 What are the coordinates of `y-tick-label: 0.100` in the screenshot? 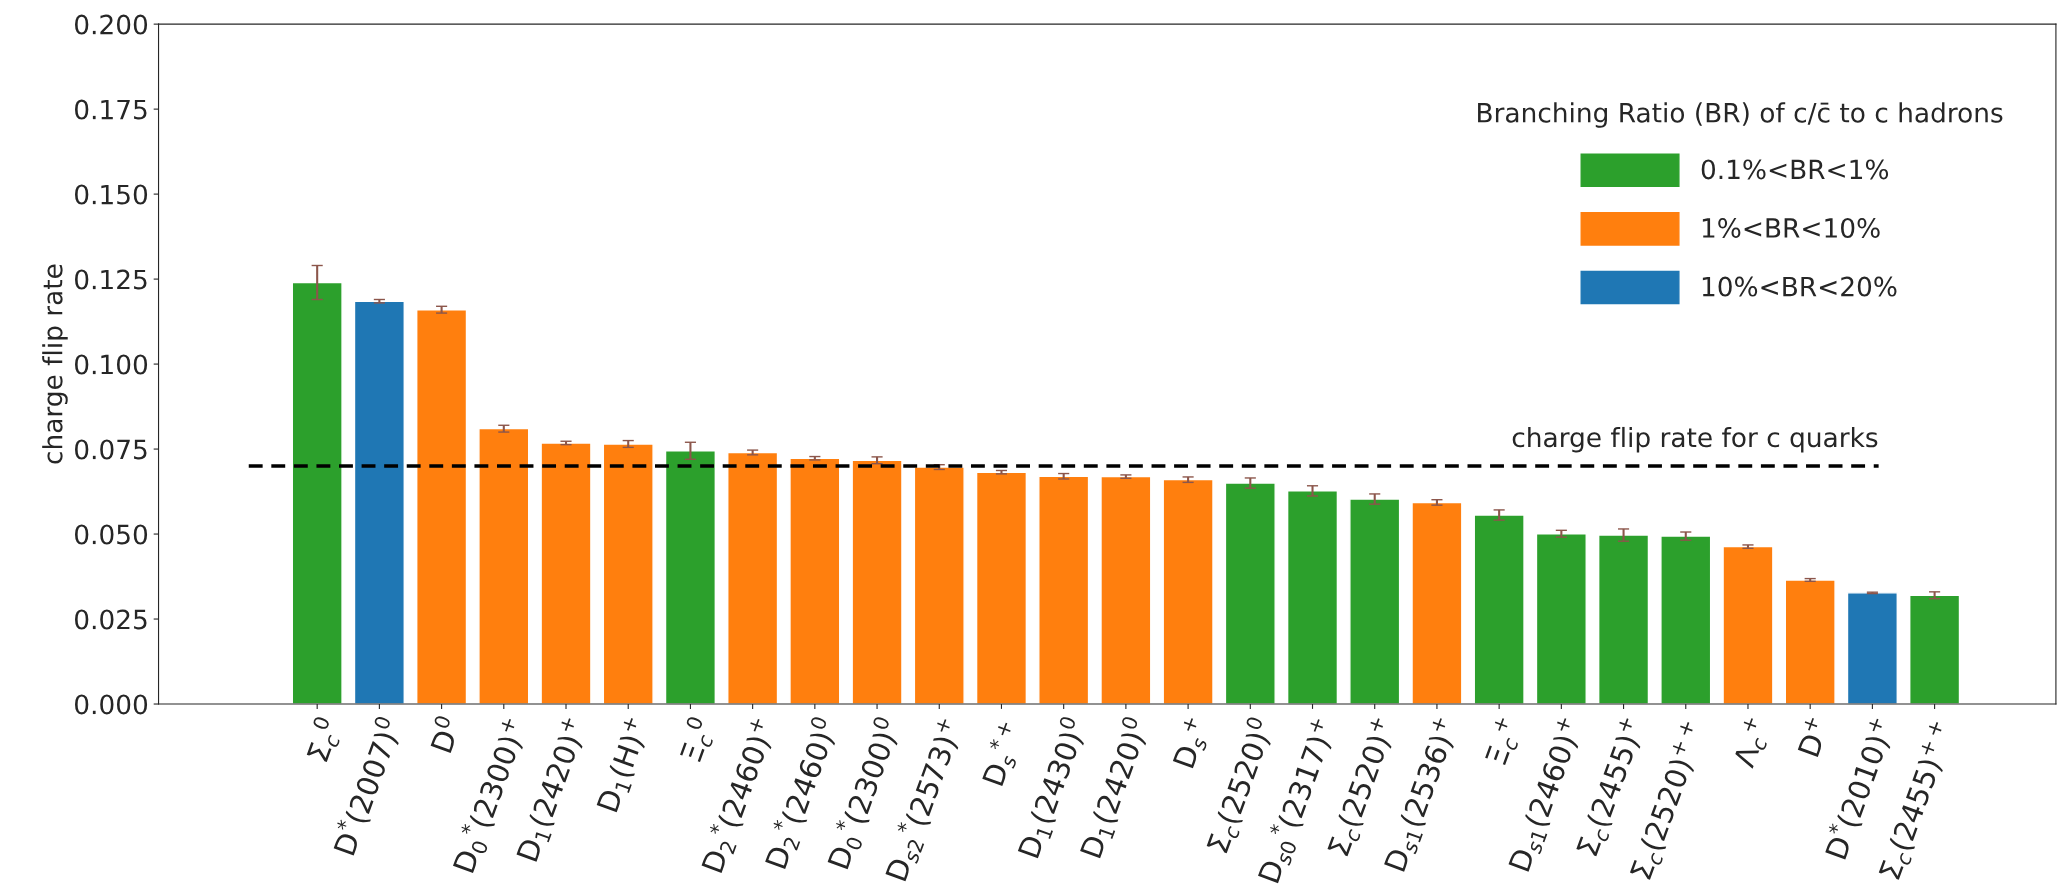 It's located at (111, 364).